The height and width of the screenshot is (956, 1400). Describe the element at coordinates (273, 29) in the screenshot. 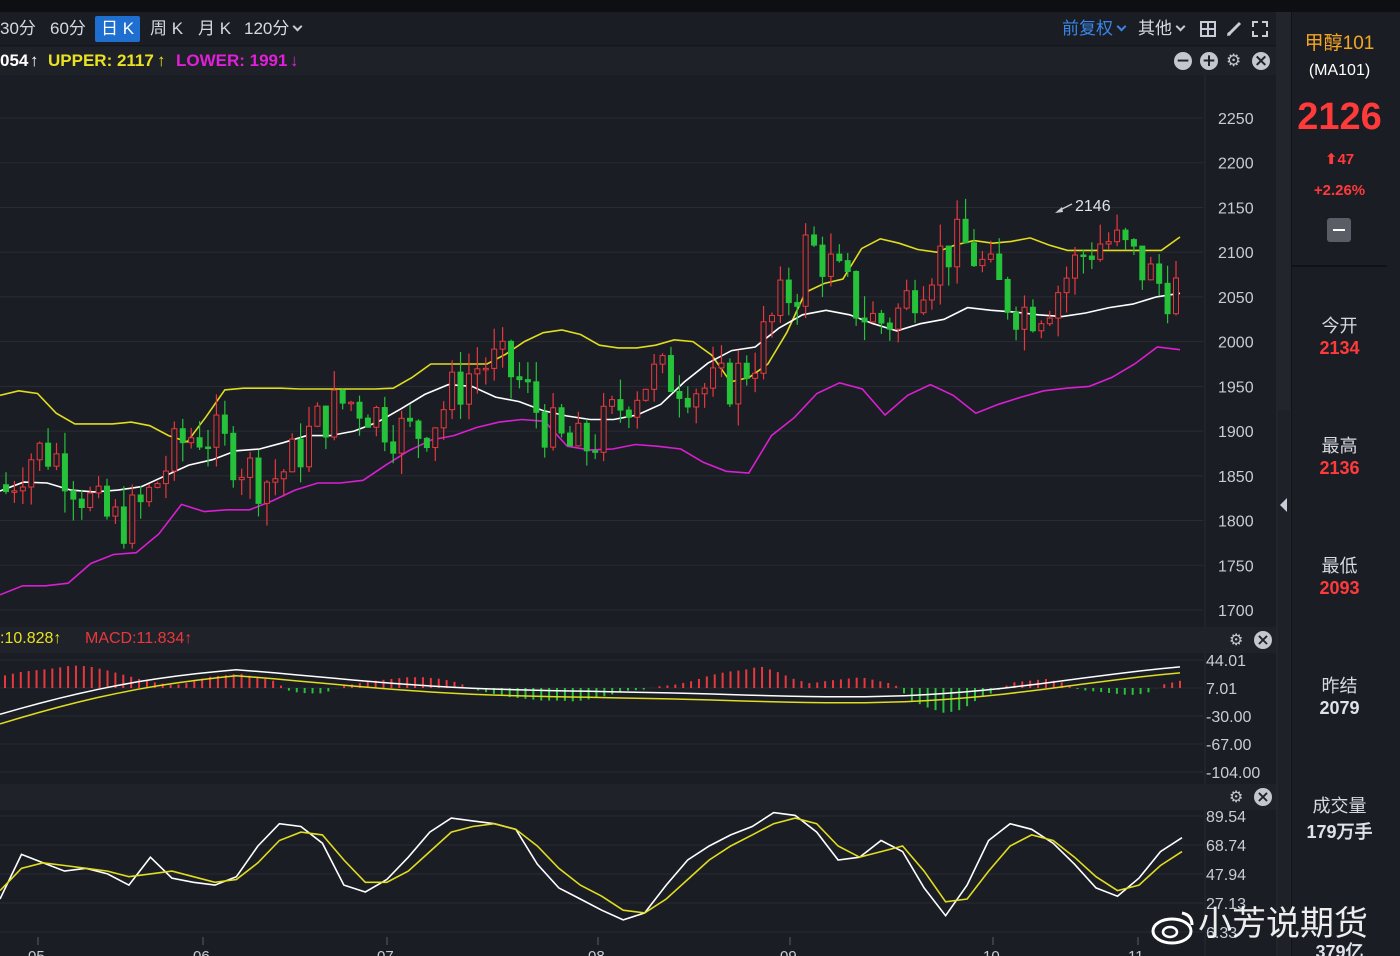

I see `period-120min-dropdown: 120分` at that location.